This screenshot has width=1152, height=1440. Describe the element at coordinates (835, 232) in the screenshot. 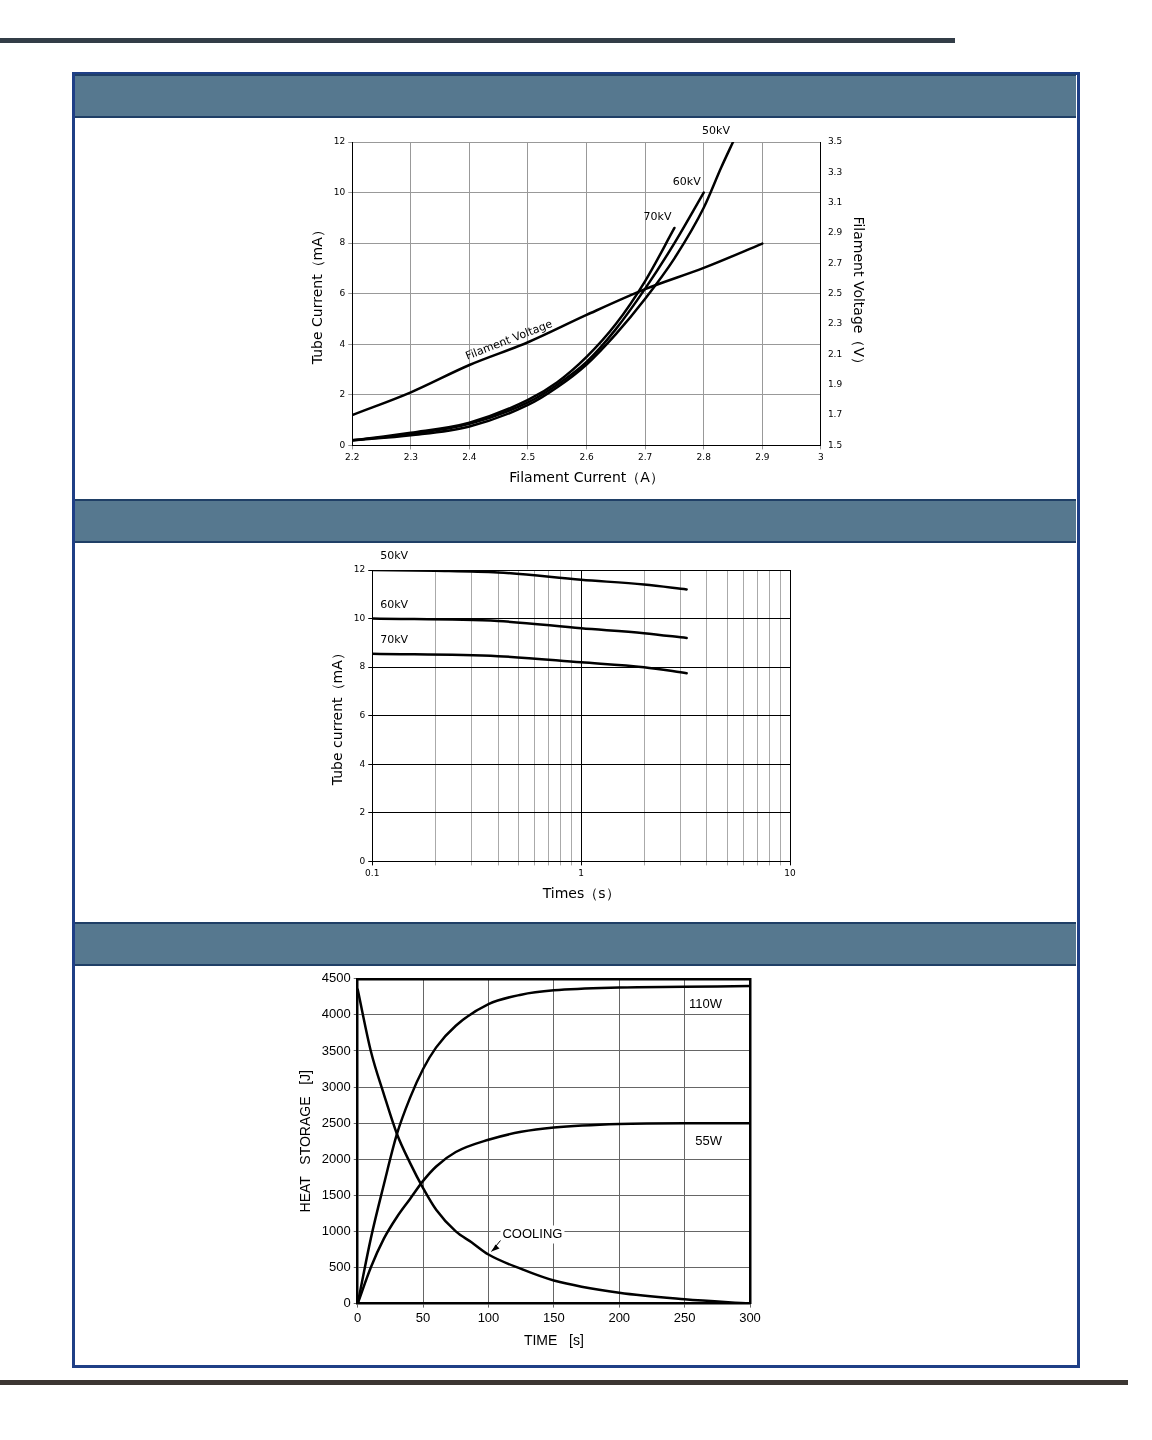

I see `y2-tick-label: 2.9` at that location.